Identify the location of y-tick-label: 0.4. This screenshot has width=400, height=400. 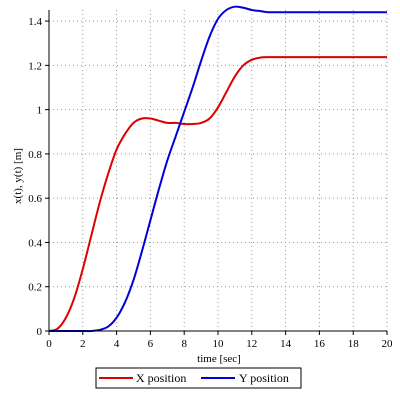
(35, 243).